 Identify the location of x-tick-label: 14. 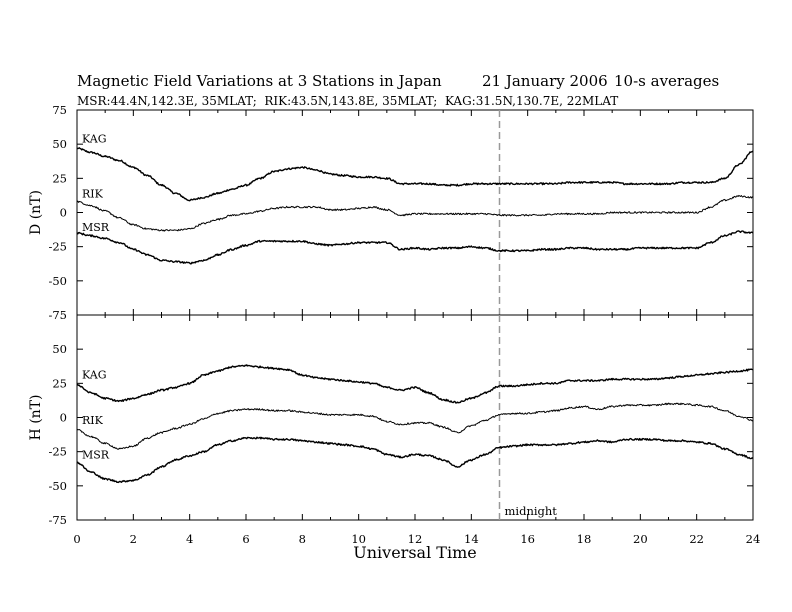
(471, 539).